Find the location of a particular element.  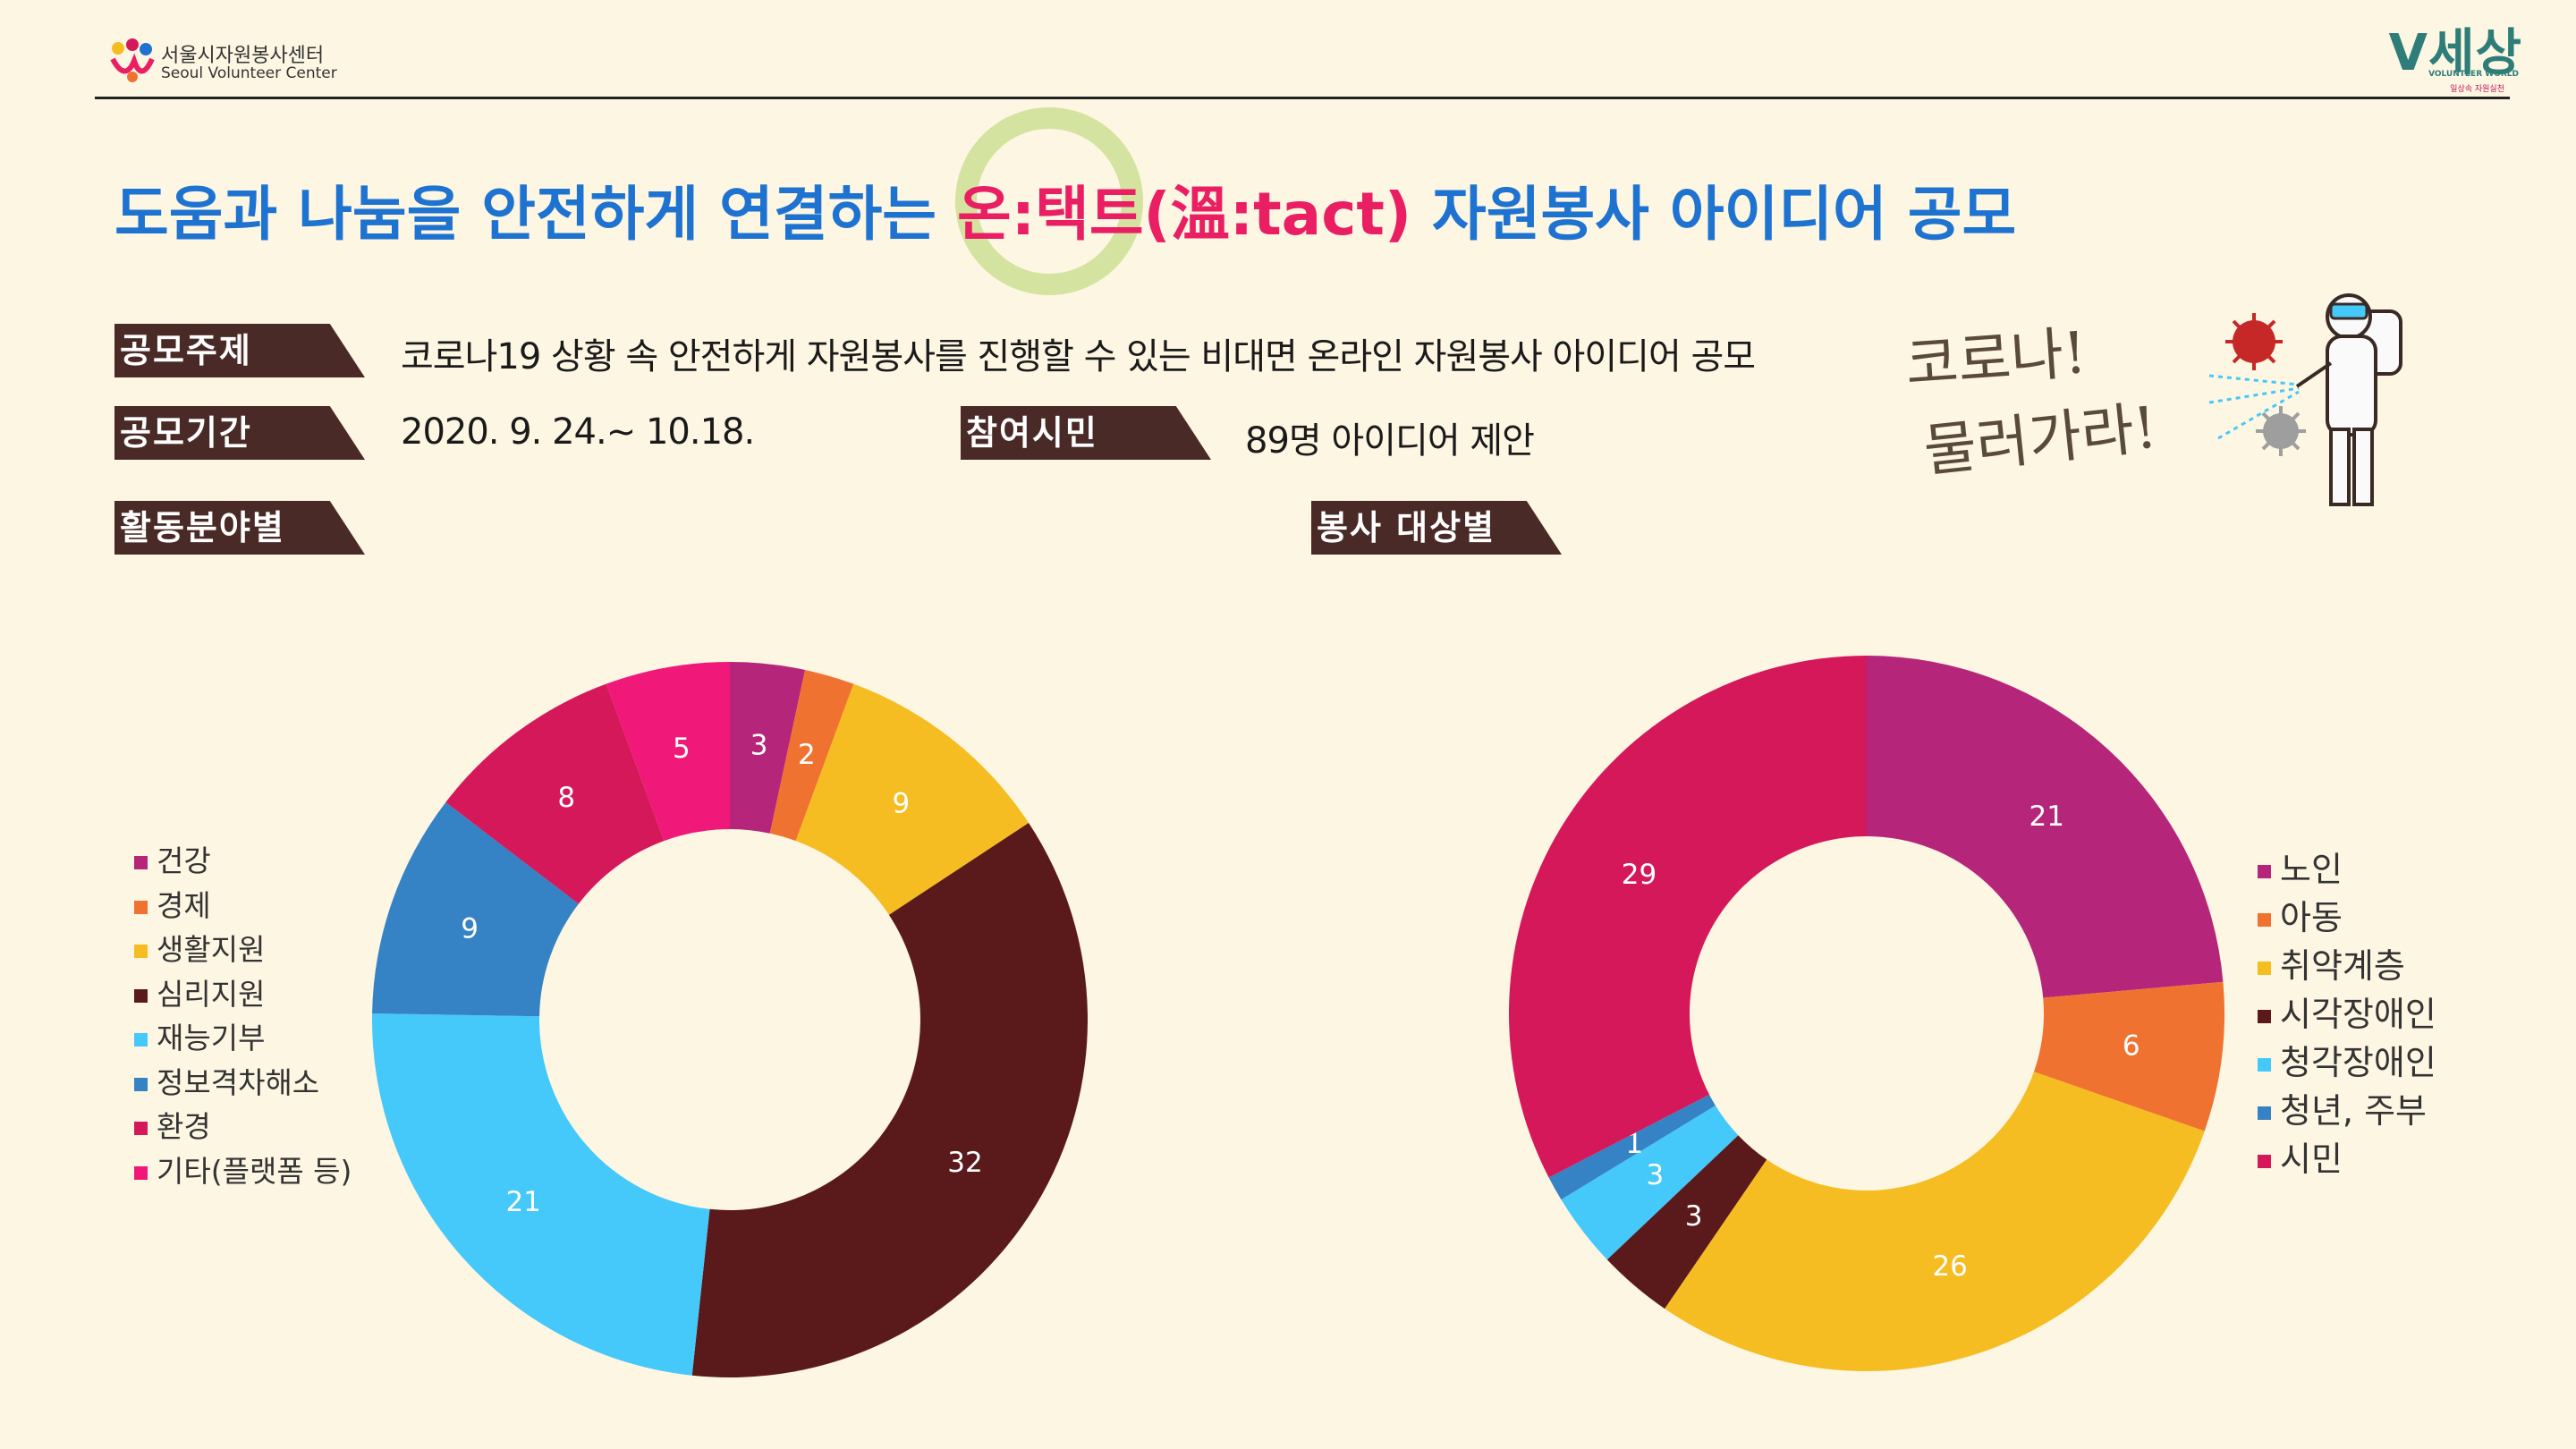

title-highlight: 온:택트(溫:tact) is located at coordinates (1184, 214).